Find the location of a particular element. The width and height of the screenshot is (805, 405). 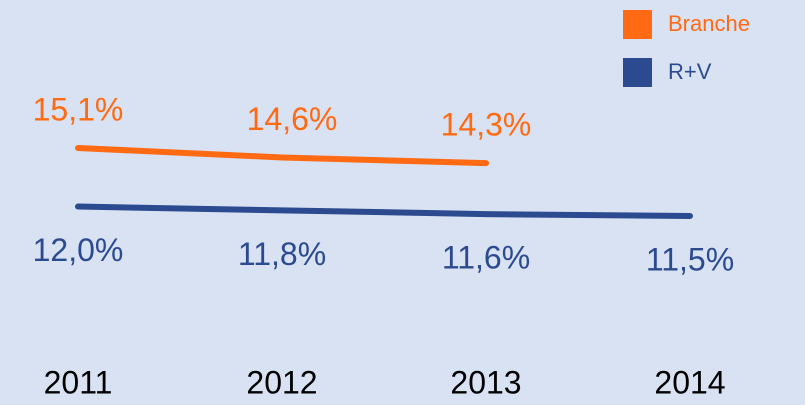

data-label: 14,3% is located at coordinates (486, 125).